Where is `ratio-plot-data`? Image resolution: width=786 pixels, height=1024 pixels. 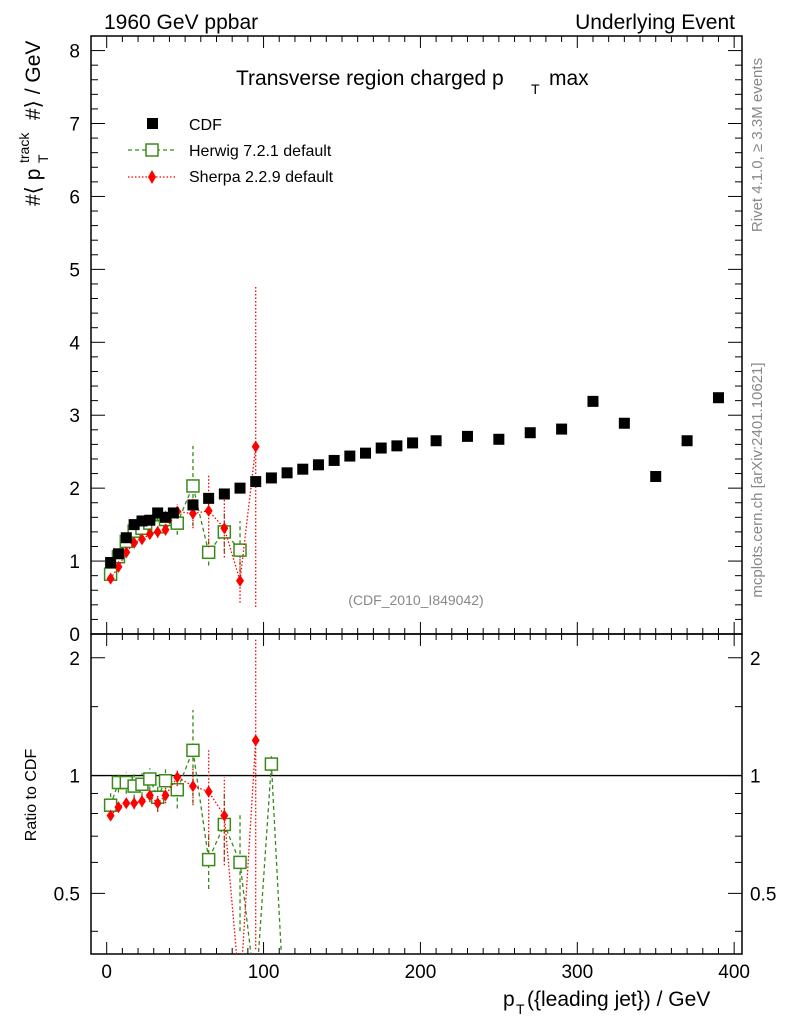
ratio-plot-data is located at coordinates (192, 795).